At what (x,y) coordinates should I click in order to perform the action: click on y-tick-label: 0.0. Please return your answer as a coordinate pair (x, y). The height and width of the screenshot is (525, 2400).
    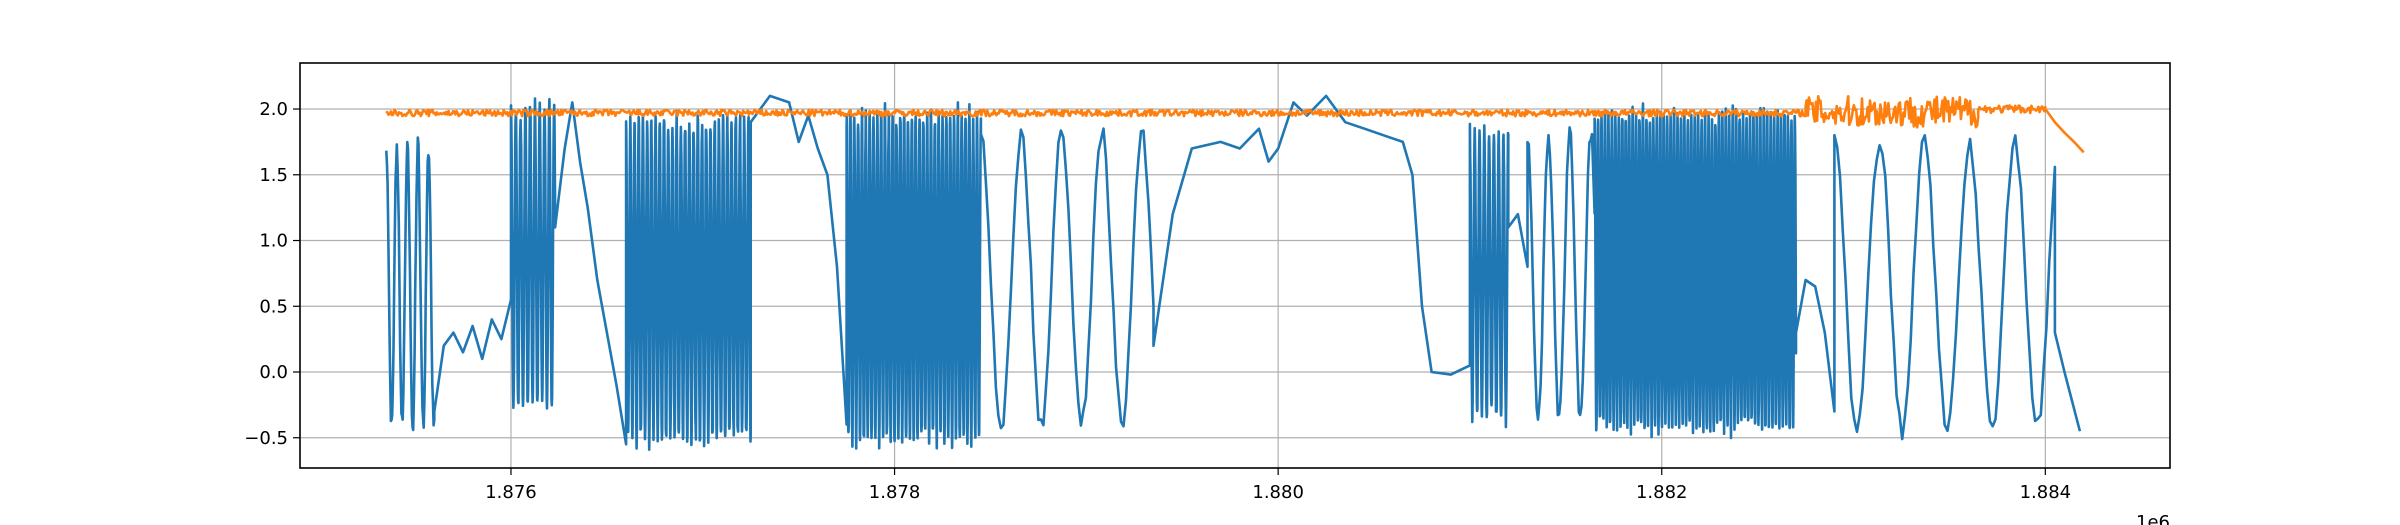
    Looking at the image, I should click on (273, 372).